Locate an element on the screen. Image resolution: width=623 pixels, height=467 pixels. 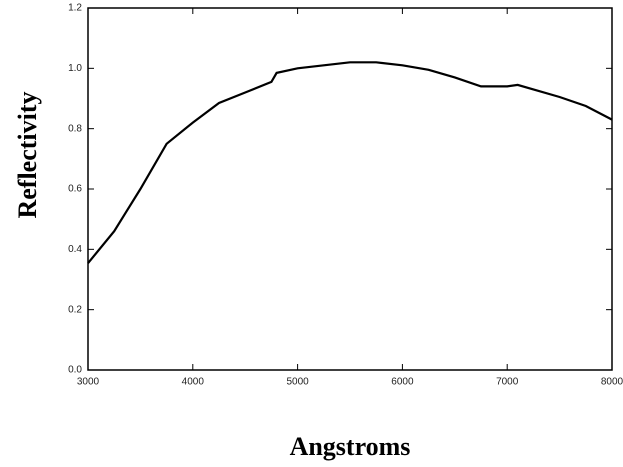
x-axis-title: Angstroms is located at coordinates (350, 446).